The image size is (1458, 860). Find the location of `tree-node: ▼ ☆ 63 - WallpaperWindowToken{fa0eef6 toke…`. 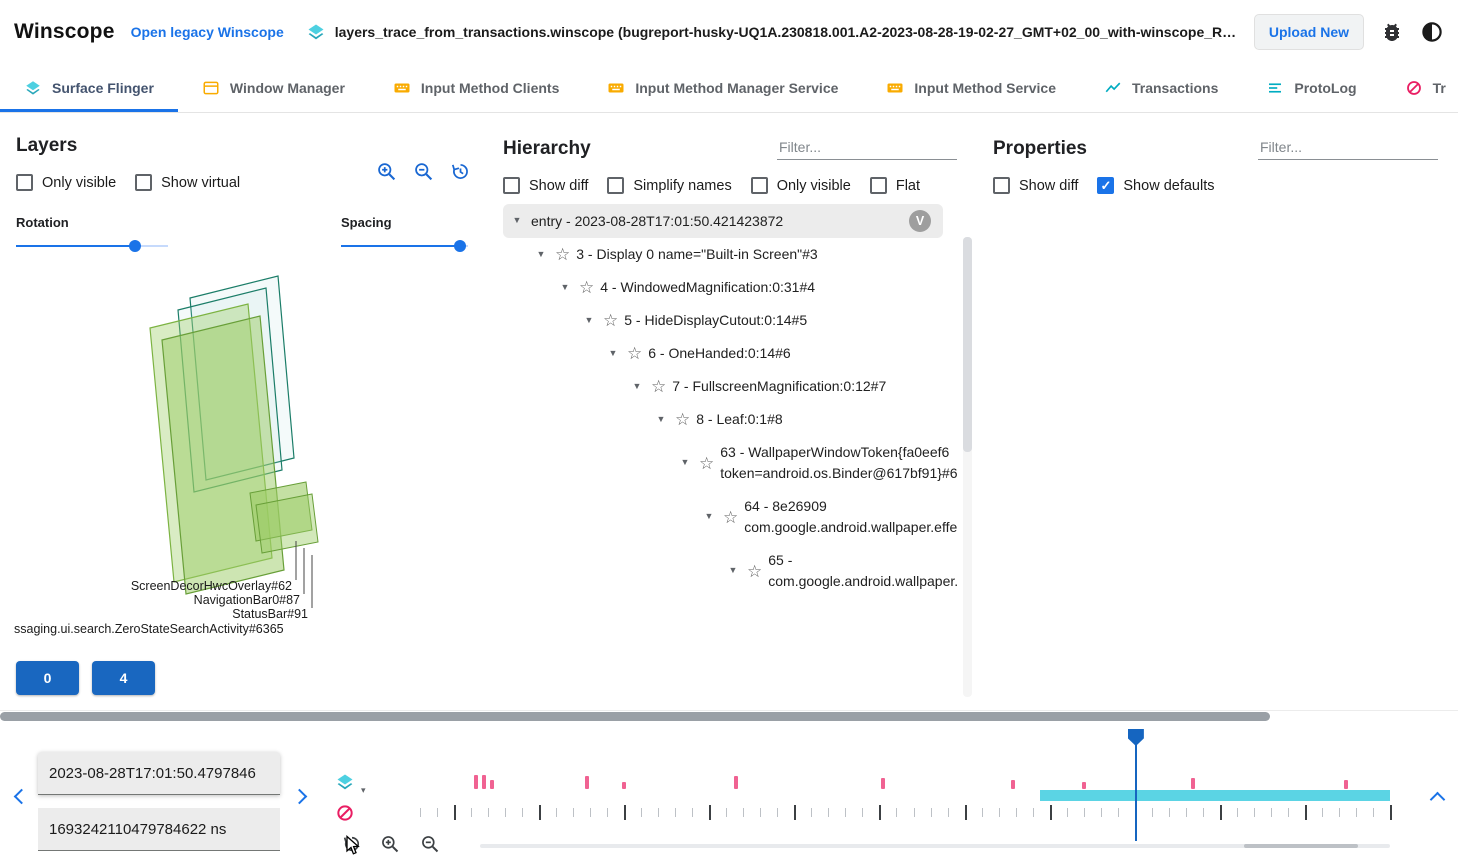

tree-node: ▼ ☆ 63 - WallpaperWindowToken{fa0eef6 toke… is located at coordinates (730, 463).